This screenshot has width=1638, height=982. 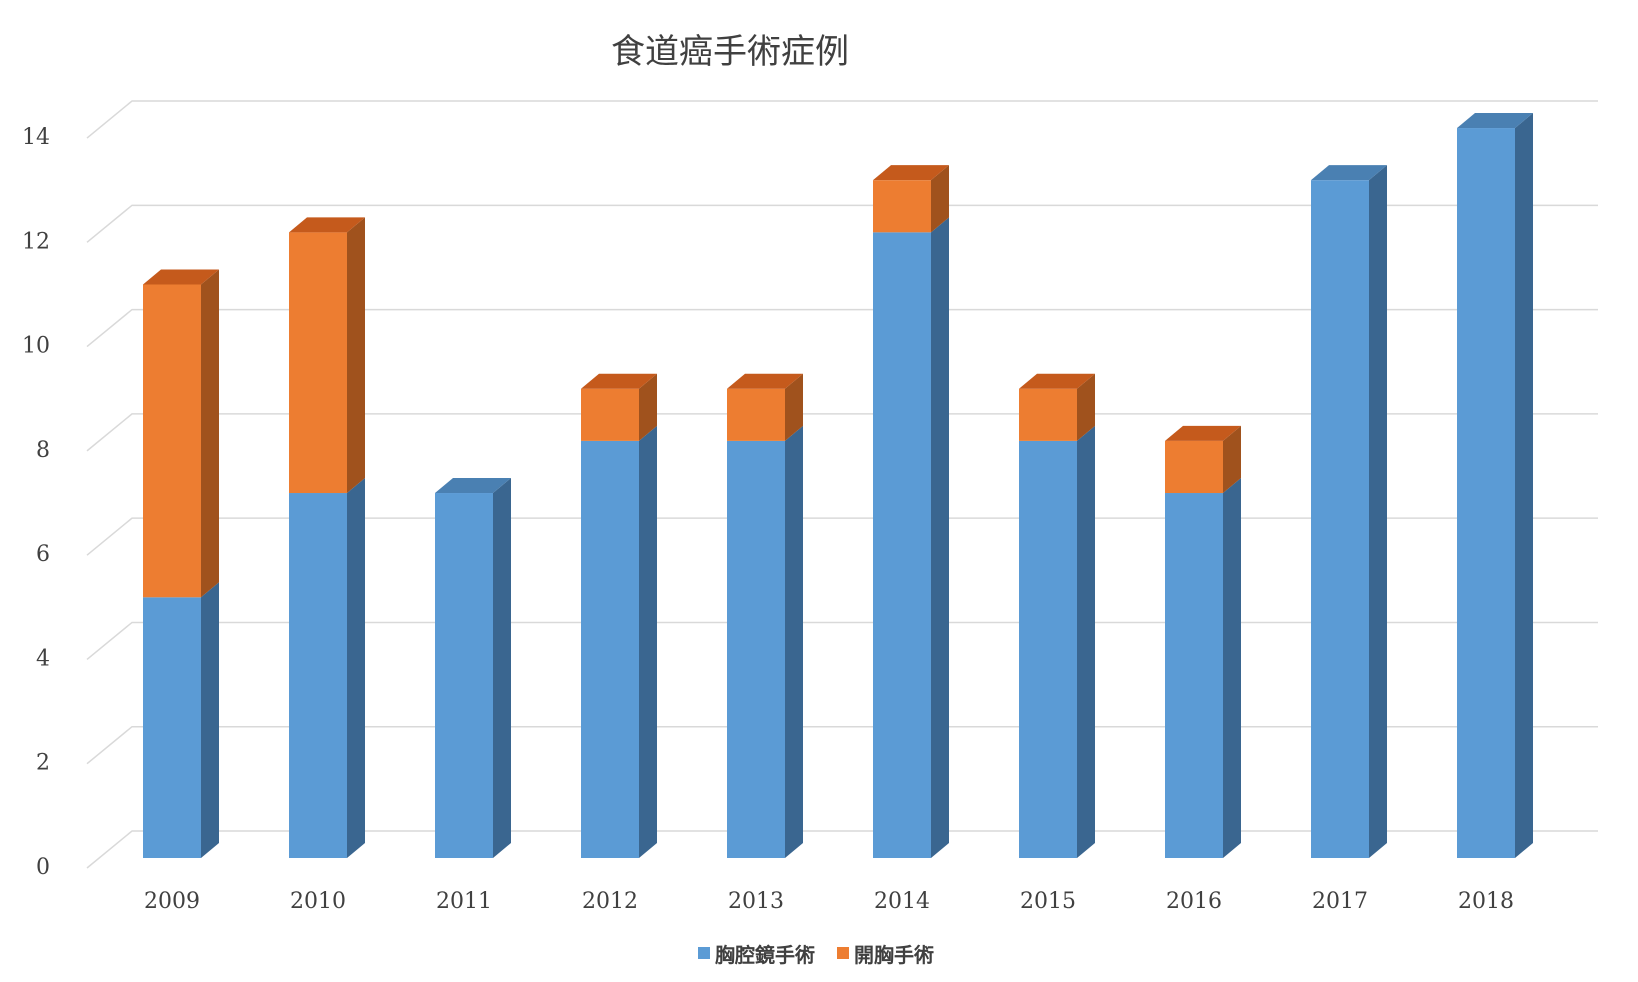 What do you see at coordinates (1340, 901) in the screenshot?
I see `x-tick-label: 2017` at bounding box center [1340, 901].